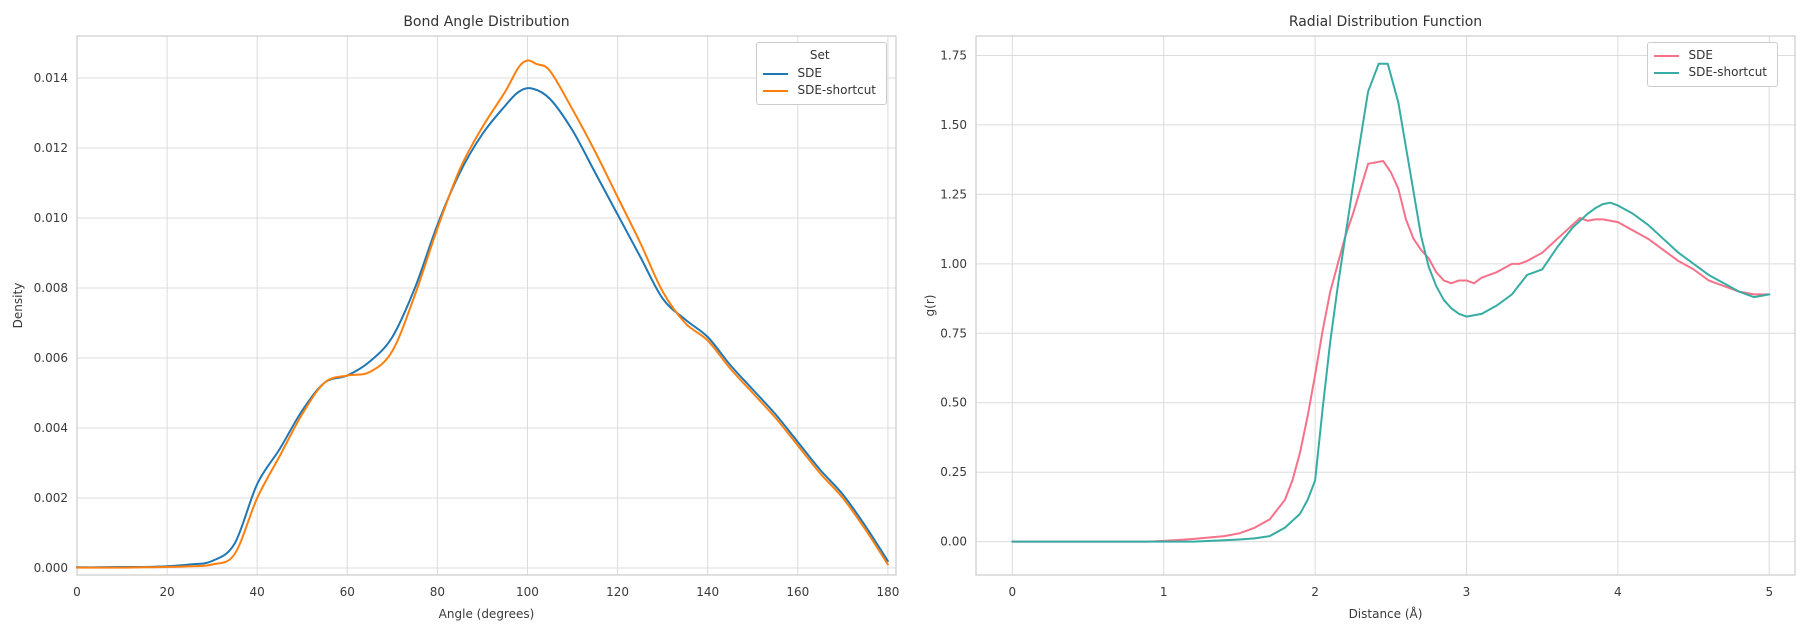 The height and width of the screenshot is (627, 1800). What do you see at coordinates (1315, 592) in the screenshot?
I see `x-tick-label: 2` at bounding box center [1315, 592].